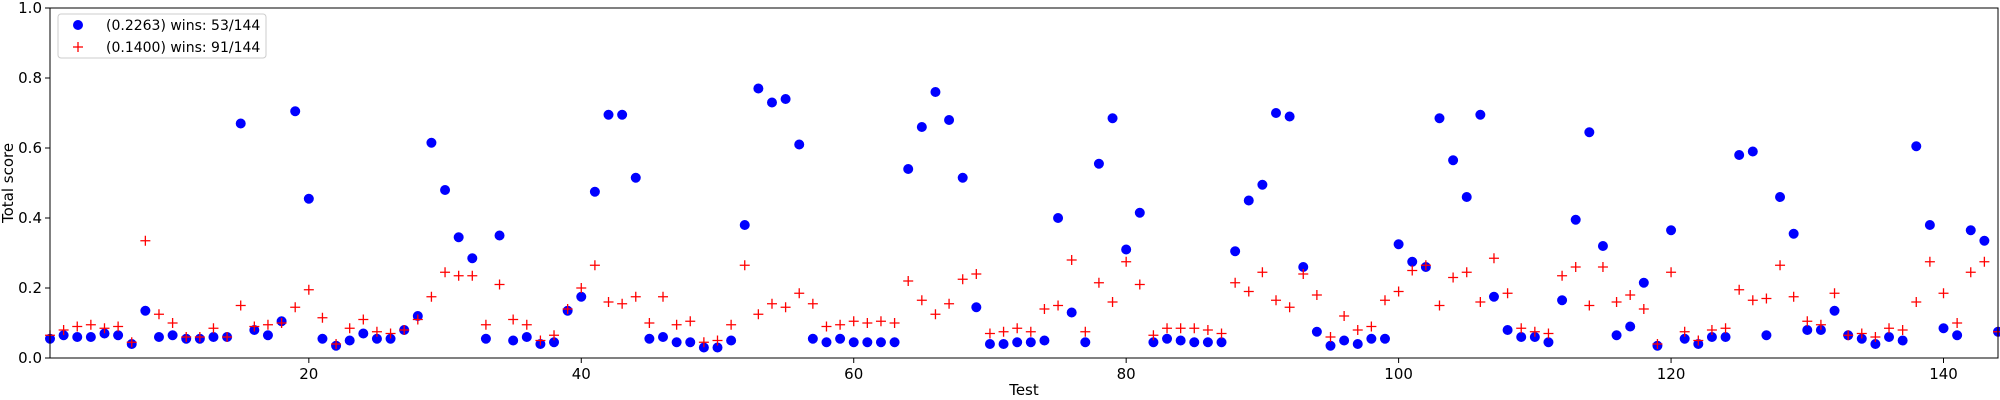  I want to click on x-tick-label: 100, so click(1398, 374).